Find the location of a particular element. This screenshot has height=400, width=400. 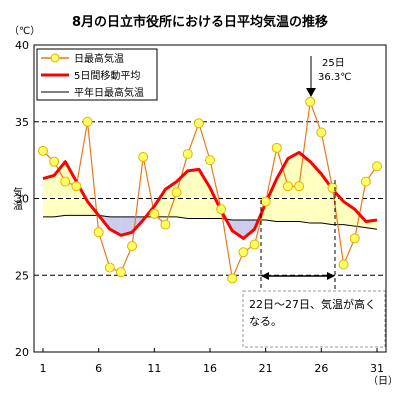

y-tick-label: 25 is located at coordinates (22, 275).